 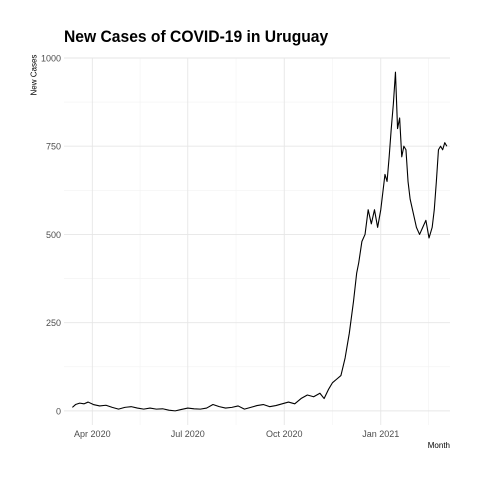 I want to click on x-tick-label: Jul 2020, so click(x=188, y=434).